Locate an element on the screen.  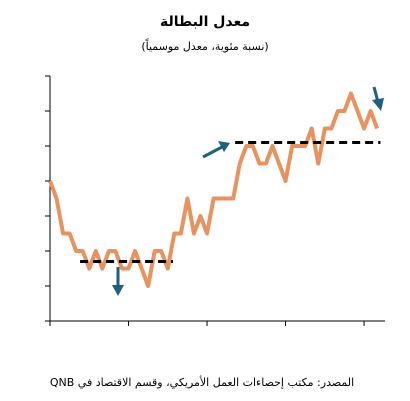
chart-subtitle: (نسبة مئوية، معدل موسمياً) is located at coordinates (204, 45).